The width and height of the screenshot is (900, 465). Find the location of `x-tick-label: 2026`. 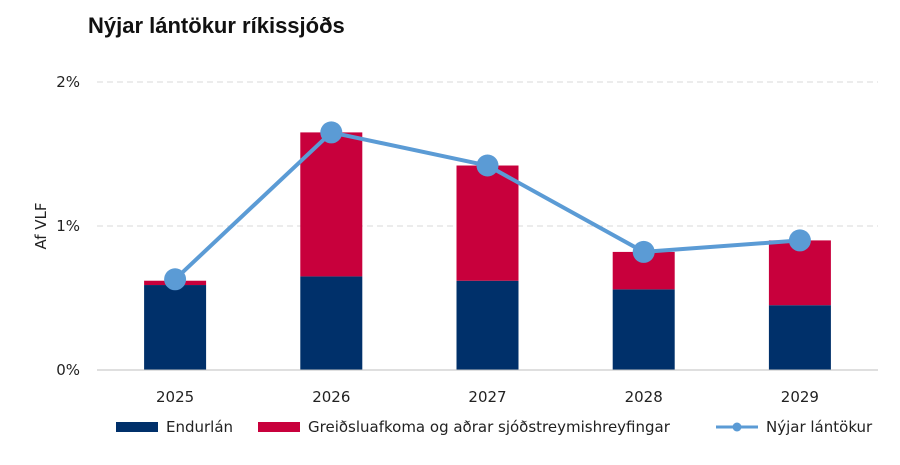

x-tick-label: 2026 is located at coordinates (331, 397).